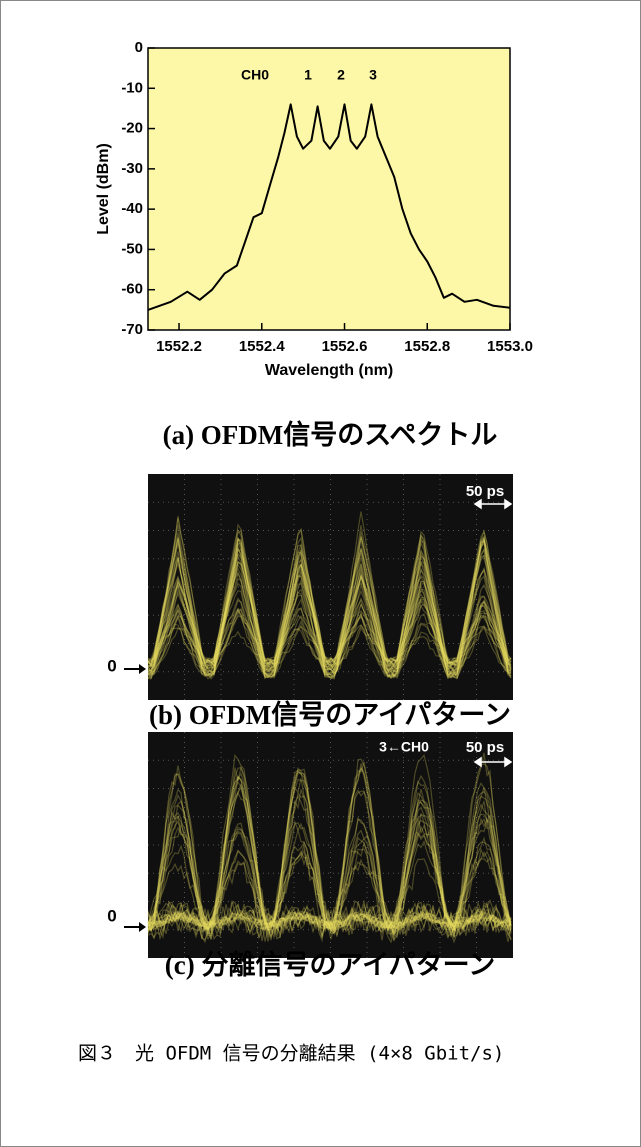 The height and width of the screenshot is (1147, 641). What do you see at coordinates (132, 329) in the screenshot?
I see `y-tick-label: -70` at bounding box center [132, 329].